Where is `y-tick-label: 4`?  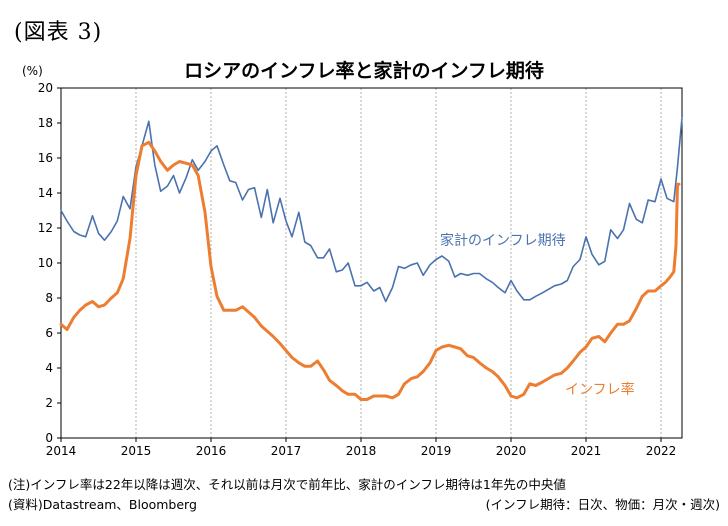
y-tick-label: 4 is located at coordinates (49, 368).